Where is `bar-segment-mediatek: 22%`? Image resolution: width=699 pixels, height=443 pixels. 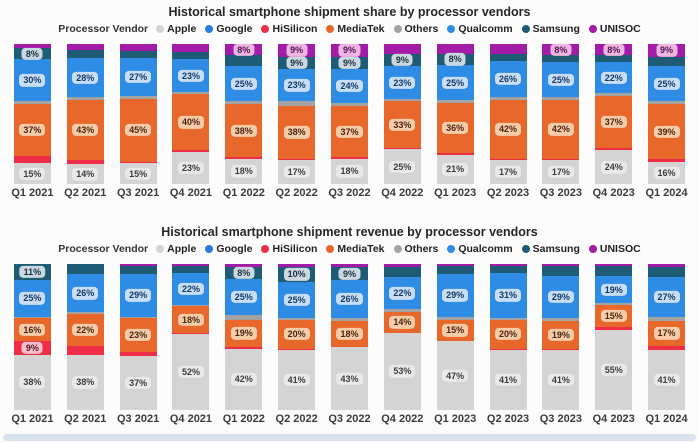 bar-segment-mediatek: 22% is located at coordinates (85, 329).